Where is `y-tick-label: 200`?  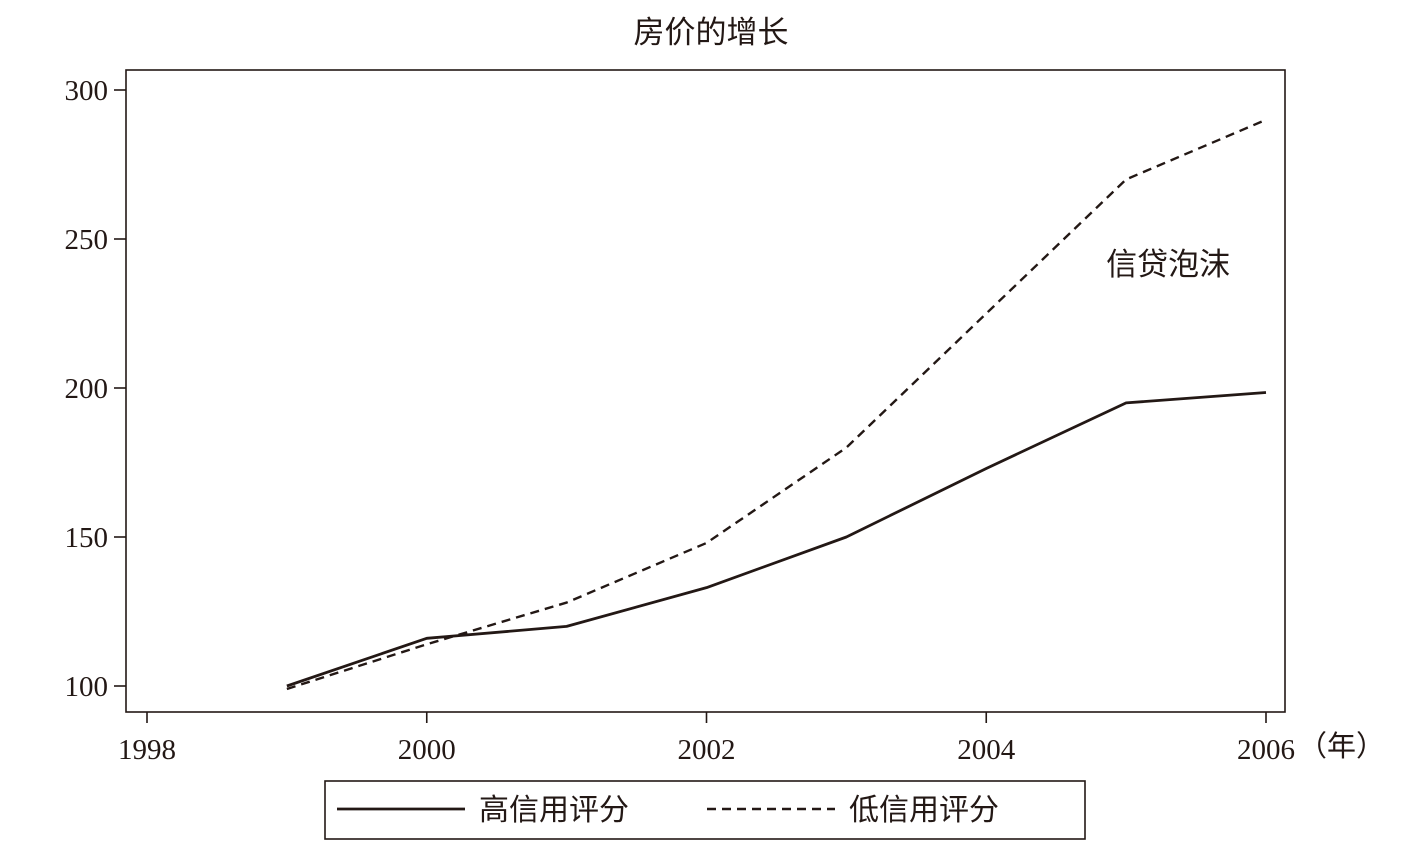 y-tick-label: 200 is located at coordinates (87, 389).